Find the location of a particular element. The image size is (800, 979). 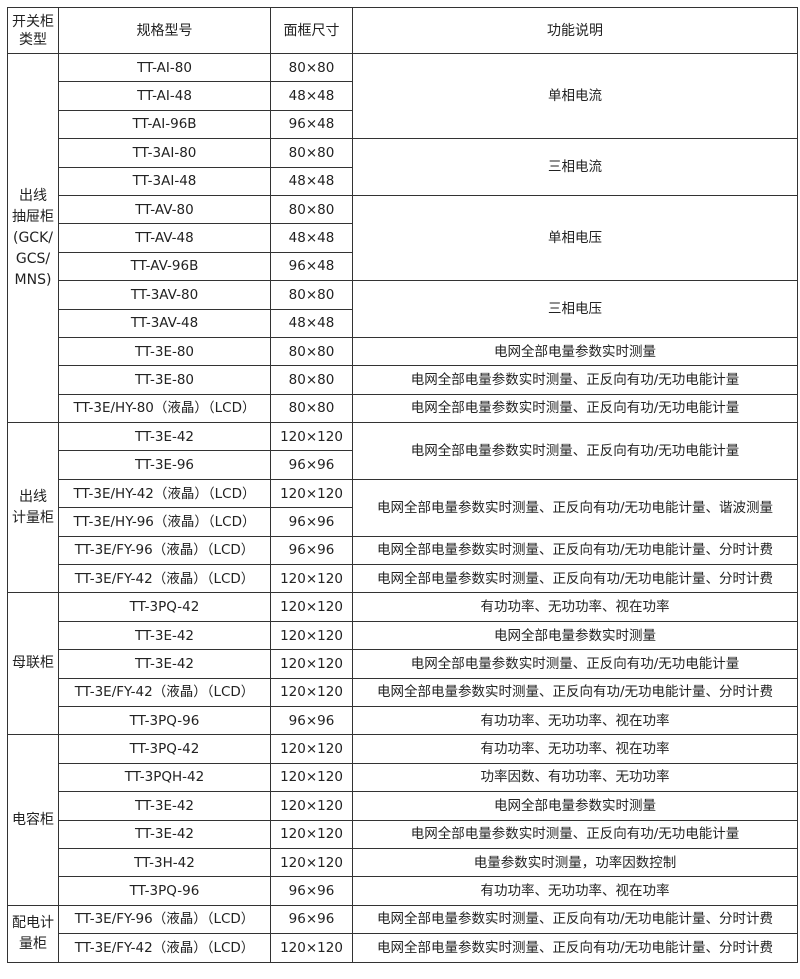

model-cell: TT-AI-80 is located at coordinates (164, 67).